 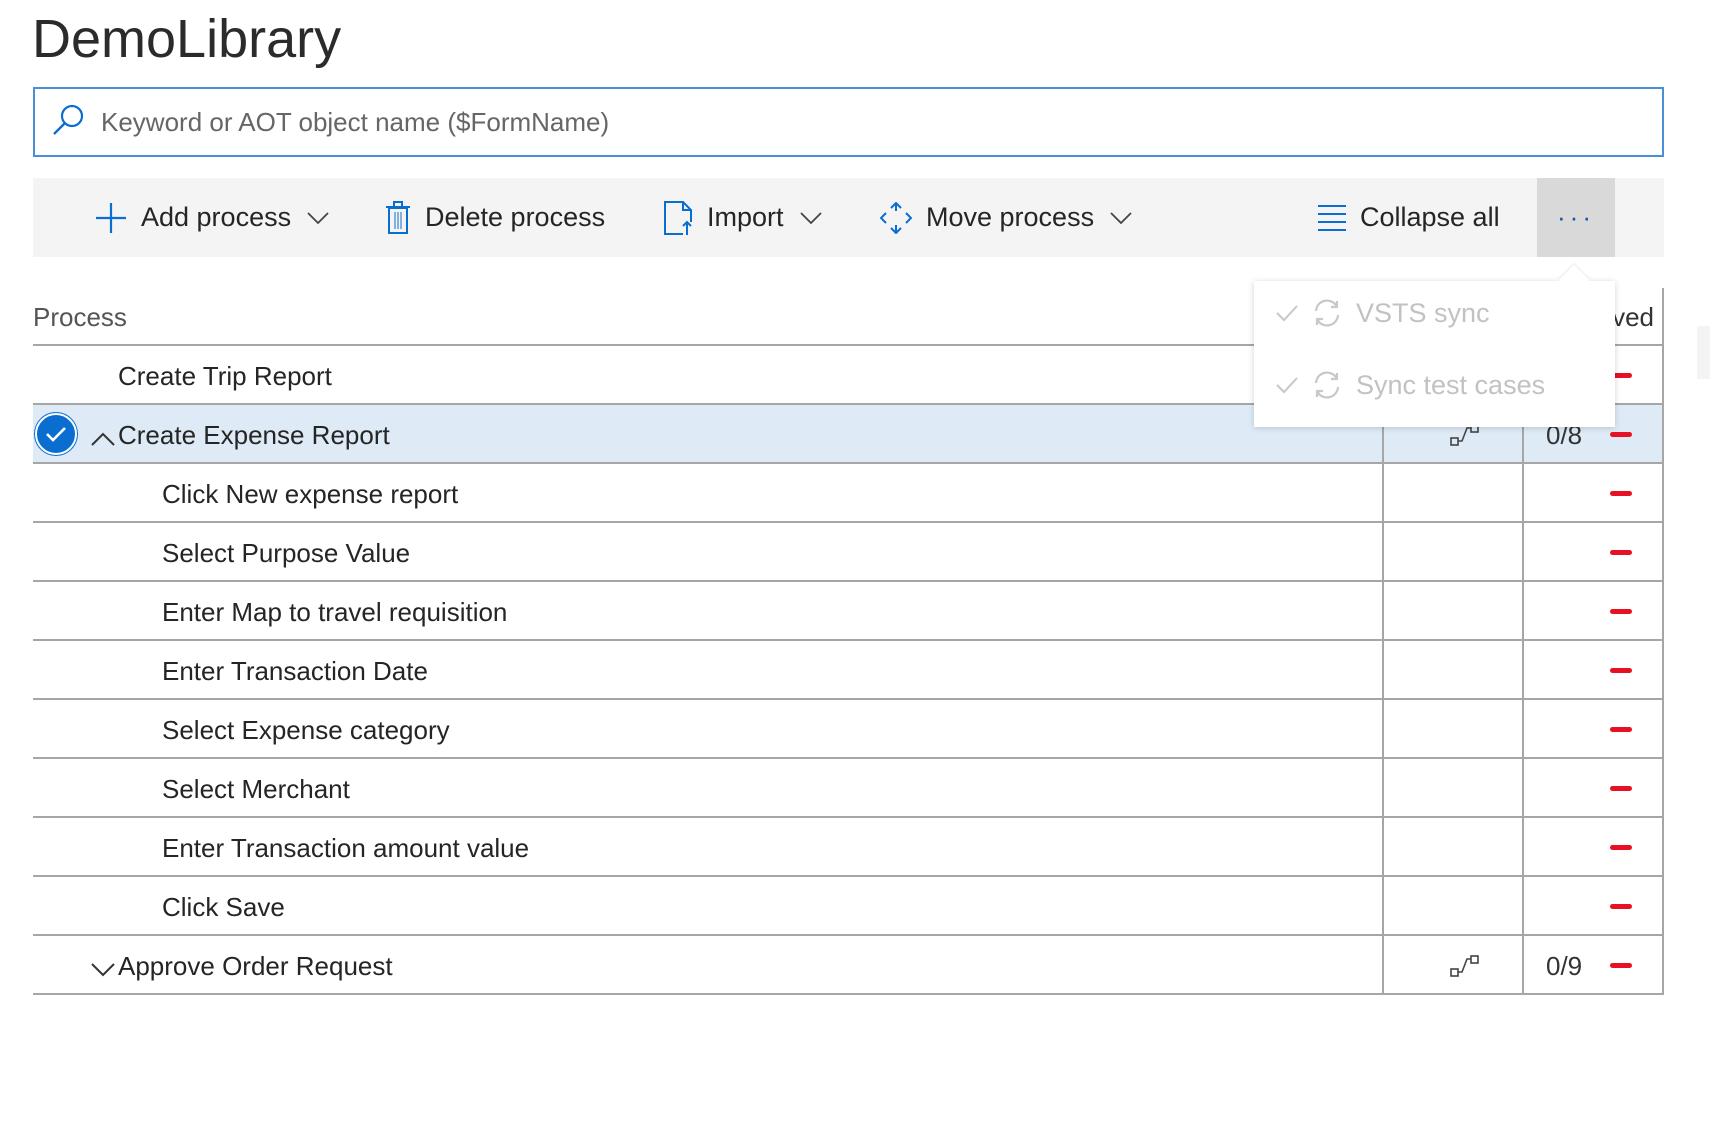 I want to click on table-header: Process ved, so click(x=848, y=317).